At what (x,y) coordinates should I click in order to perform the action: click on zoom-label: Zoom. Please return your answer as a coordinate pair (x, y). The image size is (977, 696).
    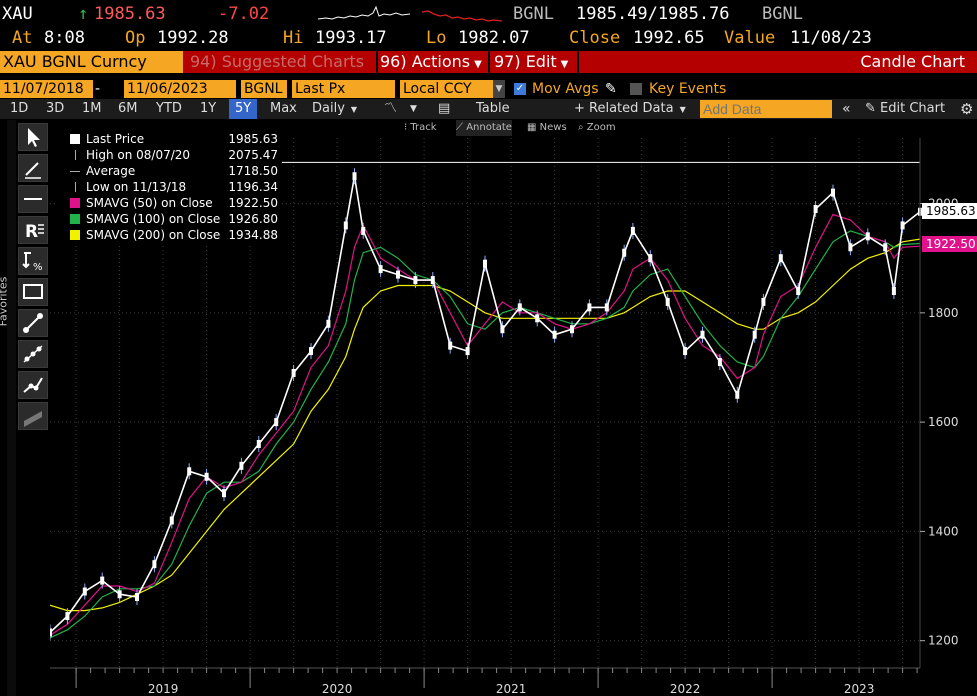
    Looking at the image, I should click on (601, 127).